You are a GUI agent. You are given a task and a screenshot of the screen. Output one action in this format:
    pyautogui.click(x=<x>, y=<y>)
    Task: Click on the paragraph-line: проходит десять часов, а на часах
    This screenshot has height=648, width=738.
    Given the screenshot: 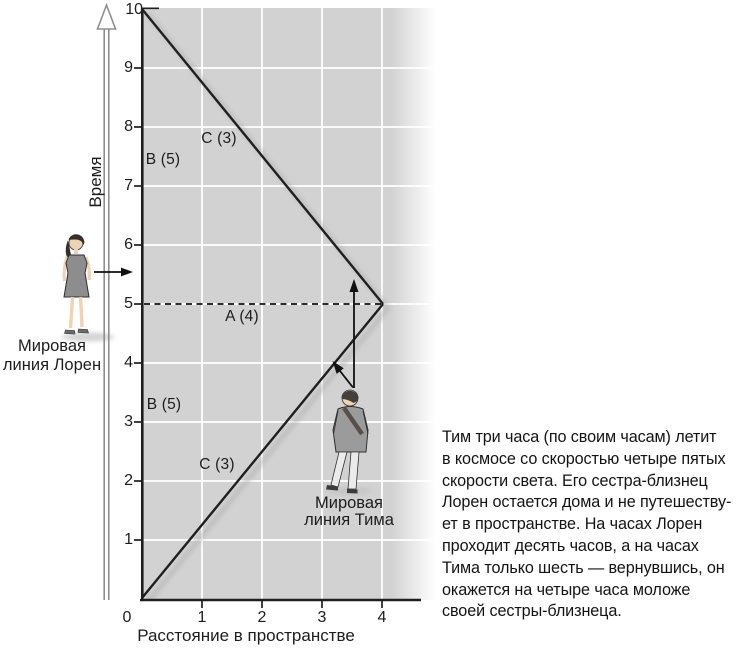 What is the action you would take?
    pyautogui.click(x=570, y=545)
    